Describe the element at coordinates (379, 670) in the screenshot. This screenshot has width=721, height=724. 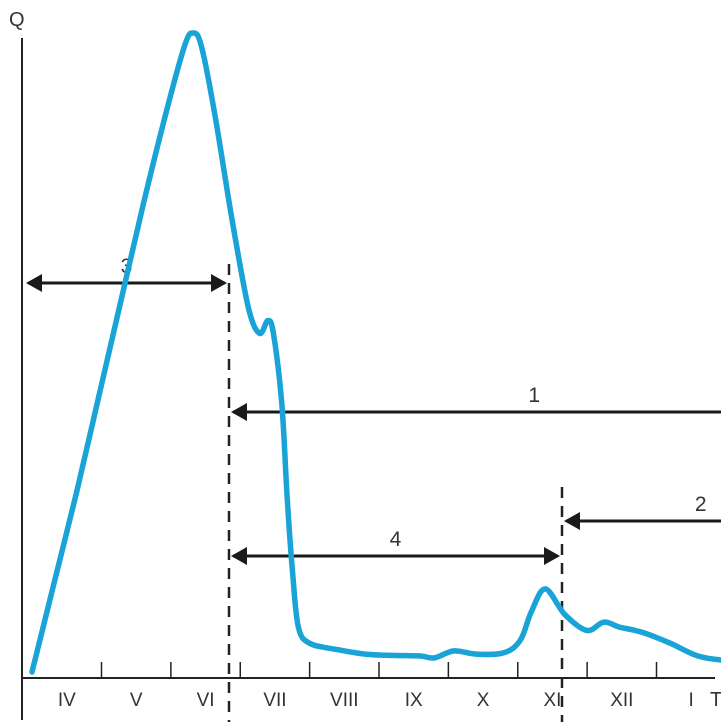
I see `x-ticks` at that location.